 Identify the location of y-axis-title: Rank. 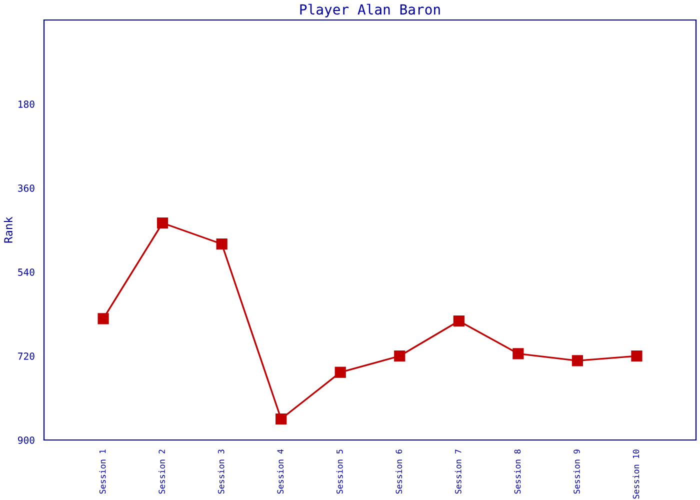
(8, 229).